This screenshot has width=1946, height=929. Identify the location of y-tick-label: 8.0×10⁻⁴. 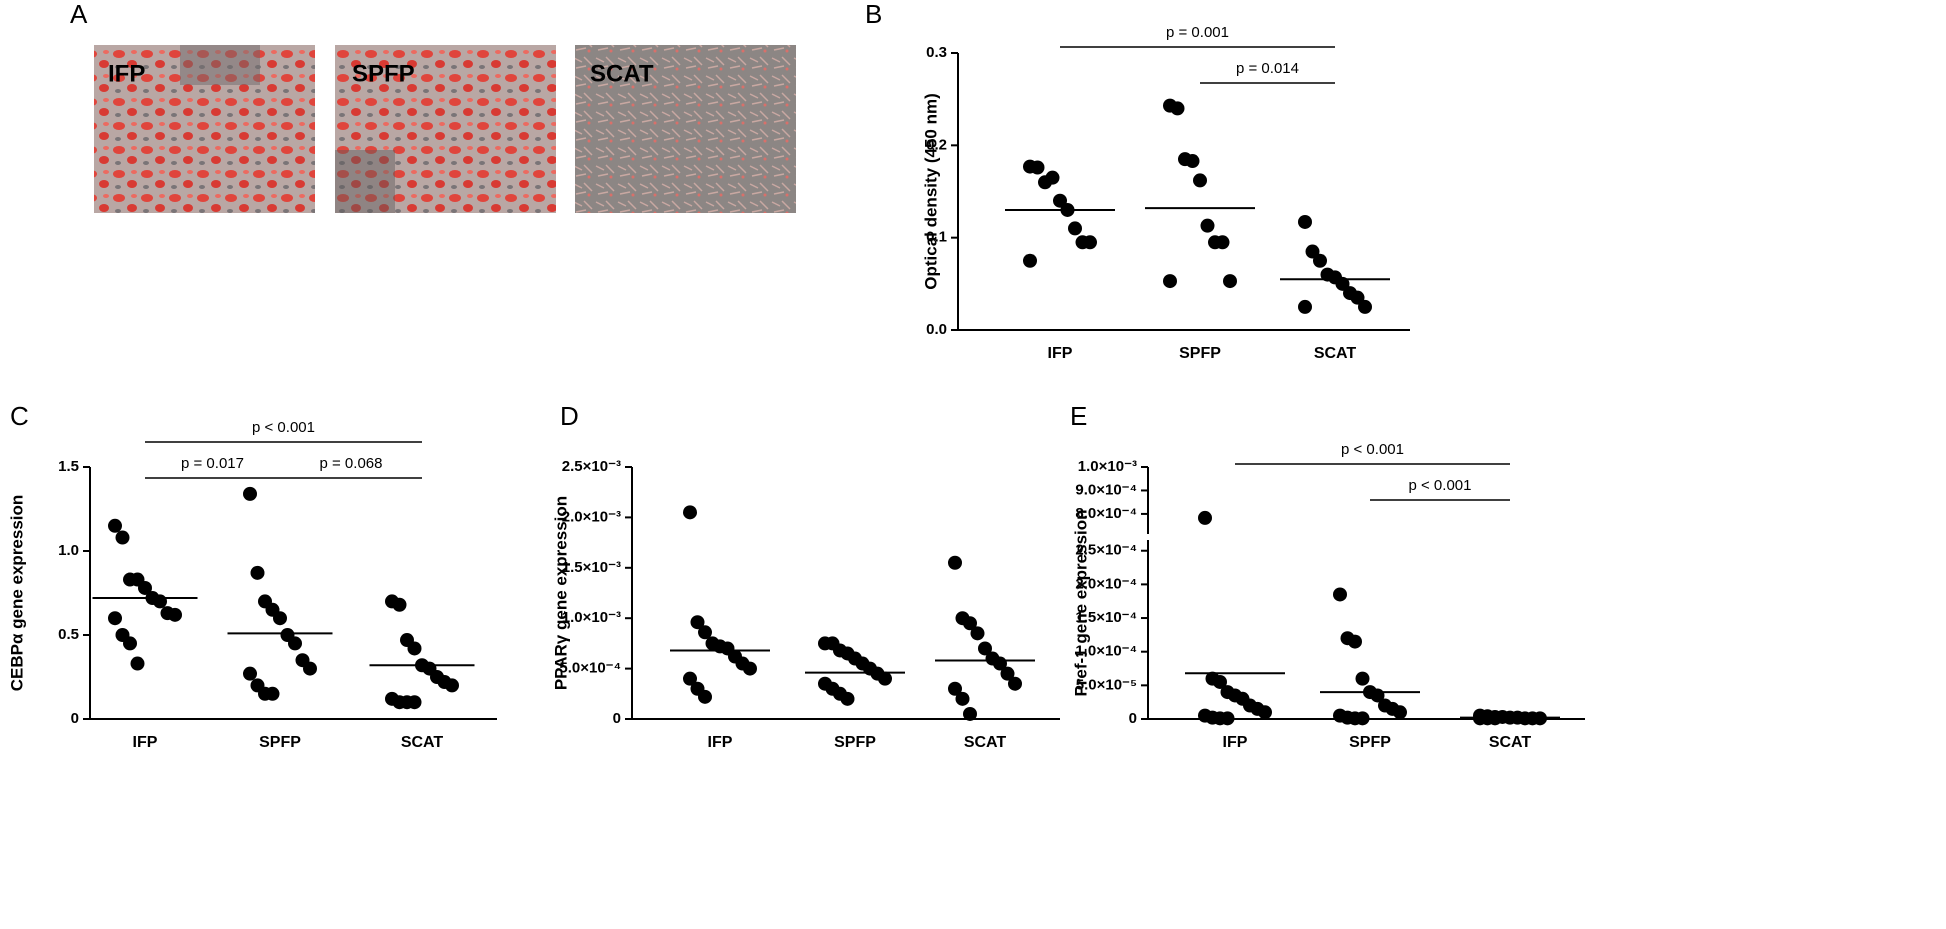
(1106, 513).